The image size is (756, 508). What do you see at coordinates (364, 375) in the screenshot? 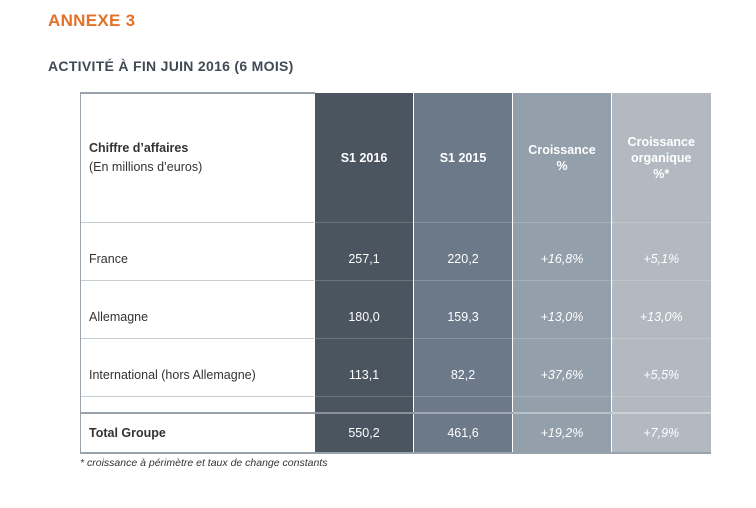
I see `cell-s1-2016: 113,1` at bounding box center [364, 375].